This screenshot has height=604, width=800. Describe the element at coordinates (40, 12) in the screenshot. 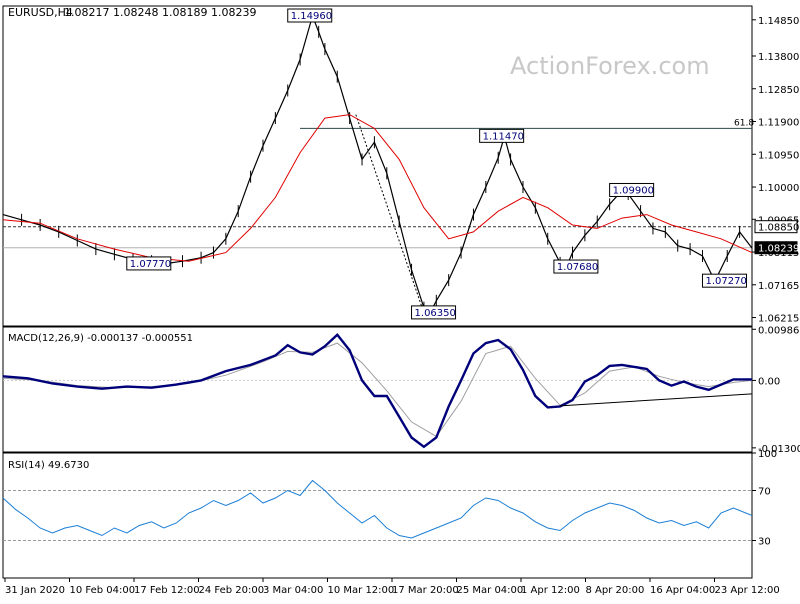

I see `instrument-label: EURUSD,H4` at that location.